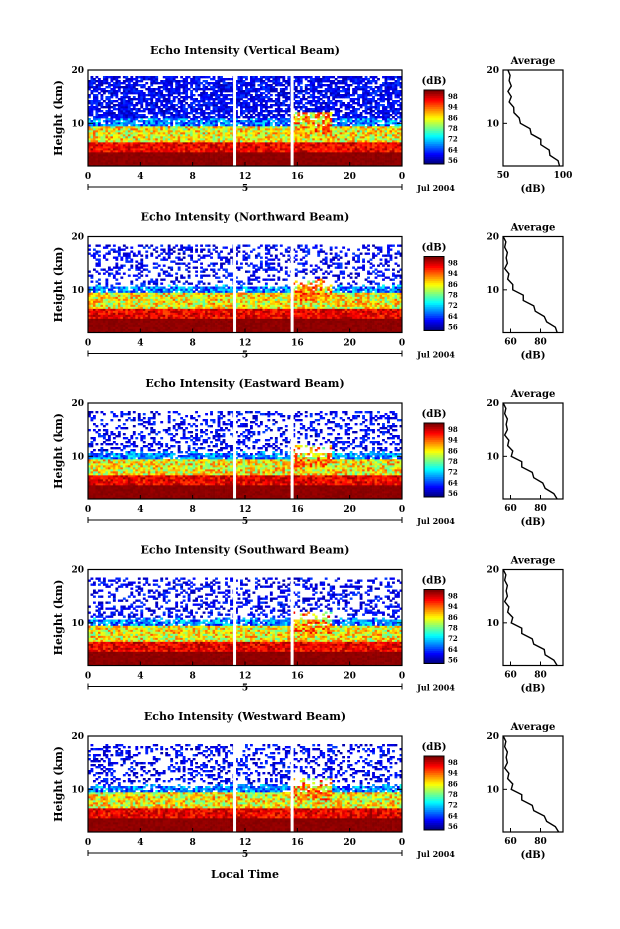 The width and height of the screenshot is (620, 929). Describe the element at coordinates (531, 784) in the screenshot. I see `average-profile-line` at that location.